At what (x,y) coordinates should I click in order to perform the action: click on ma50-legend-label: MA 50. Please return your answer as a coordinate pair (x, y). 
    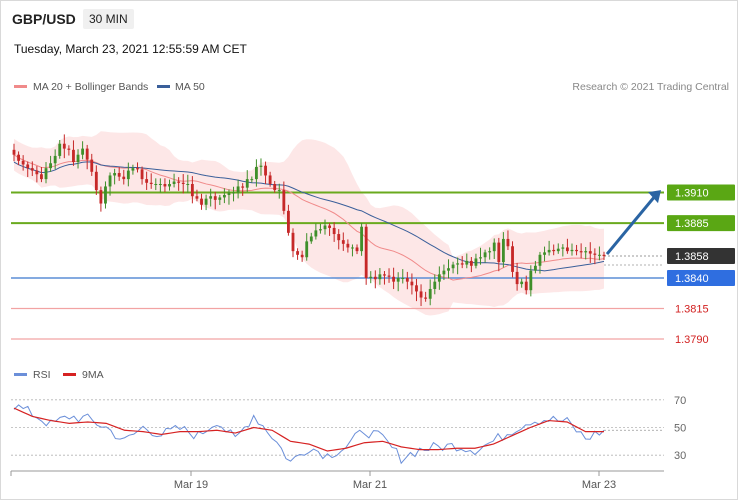
    Looking at the image, I should click on (190, 87).